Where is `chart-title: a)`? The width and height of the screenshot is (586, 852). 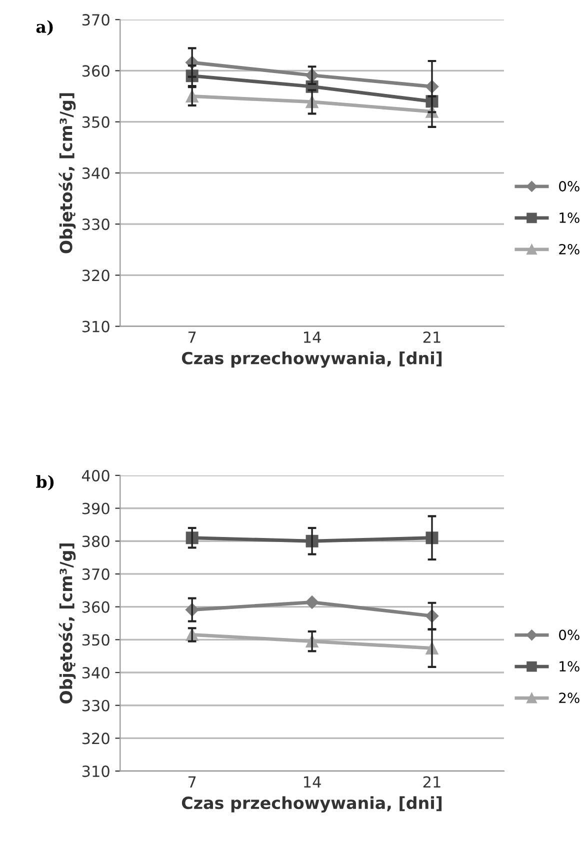
chart-title: a) is located at coordinates (44, 28).